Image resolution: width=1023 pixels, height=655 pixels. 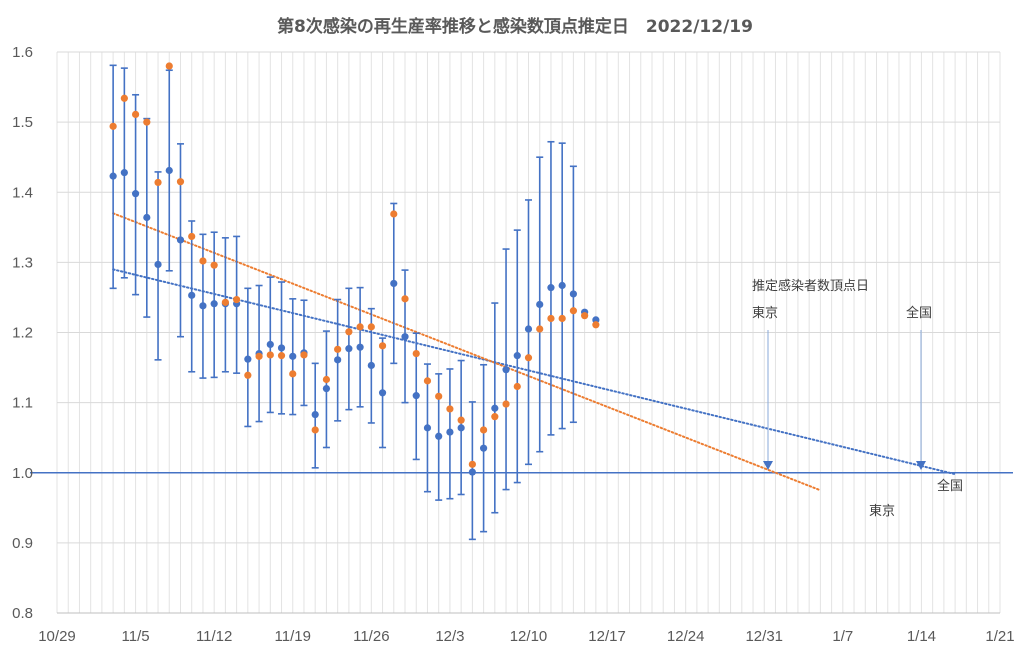 I want to click on y-tick-label: 0.8, so click(x=22, y=613).